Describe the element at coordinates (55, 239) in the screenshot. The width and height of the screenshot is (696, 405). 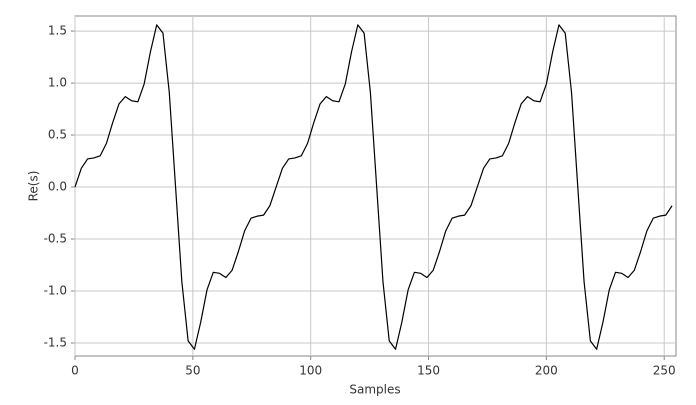
I see `y-tick-label: -0.5` at that location.